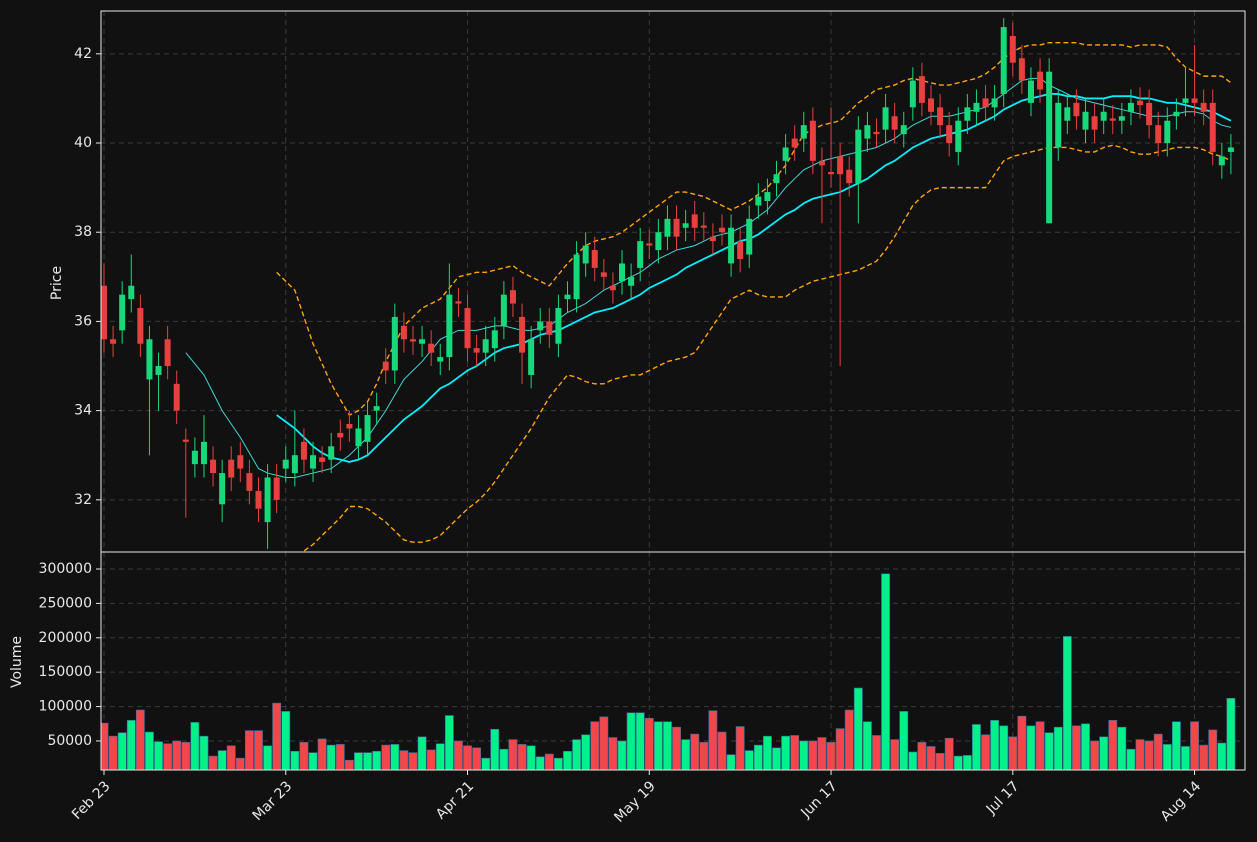 The width and height of the screenshot is (1257, 842). Describe the element at coordinates (65, 569) in the screenshot. I see `y-tick-label: 300000` at that location.